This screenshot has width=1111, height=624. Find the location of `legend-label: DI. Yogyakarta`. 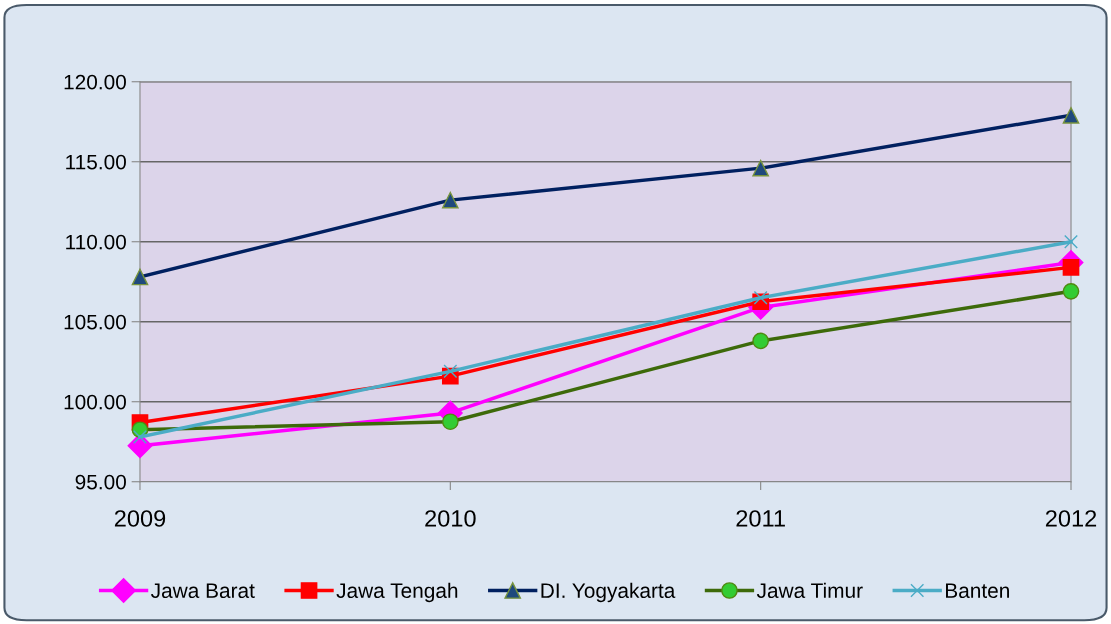

legend-label: DI. Yogyakarta is located at coordinates (608, 592).